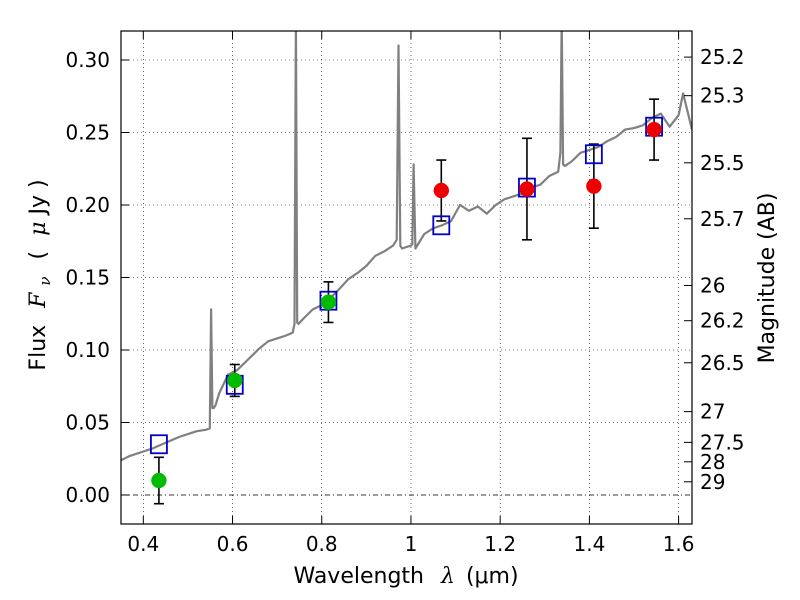  Describe the element at coordinates (722, 442) in the screenshot. I see `magnitude-tick-label: 27.5` at that location.